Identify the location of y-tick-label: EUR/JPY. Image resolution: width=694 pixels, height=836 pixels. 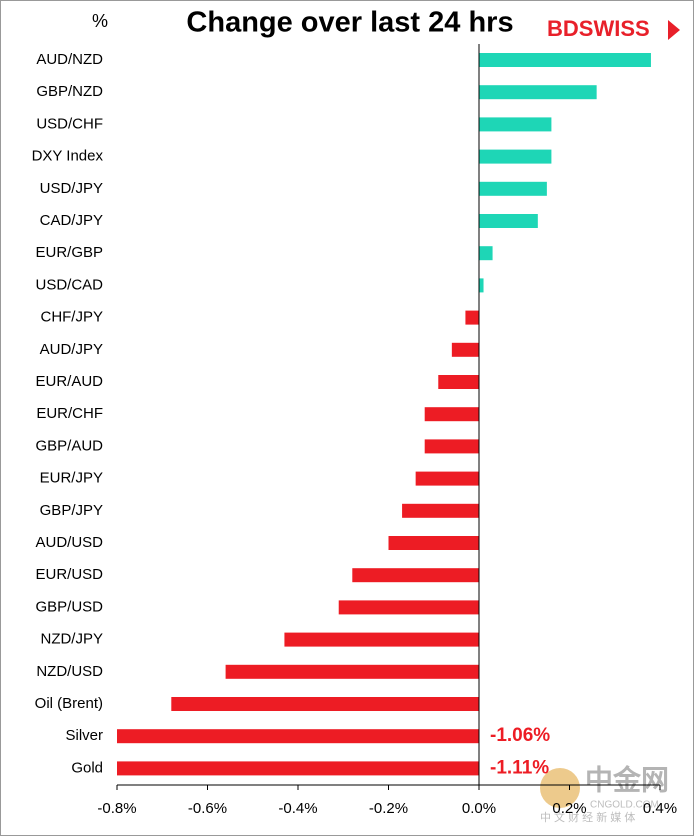
(71, 478).